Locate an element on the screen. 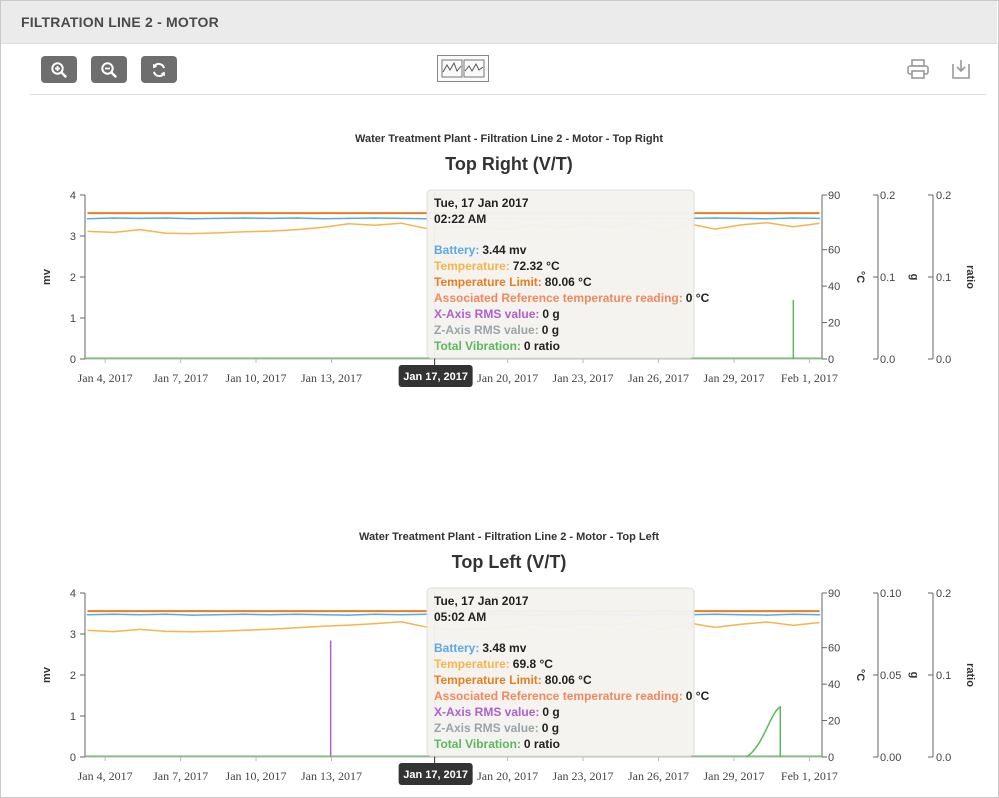 The image size is (999, 798). ratio-tick-label: 0.2 is located at coordinates (943, 594).